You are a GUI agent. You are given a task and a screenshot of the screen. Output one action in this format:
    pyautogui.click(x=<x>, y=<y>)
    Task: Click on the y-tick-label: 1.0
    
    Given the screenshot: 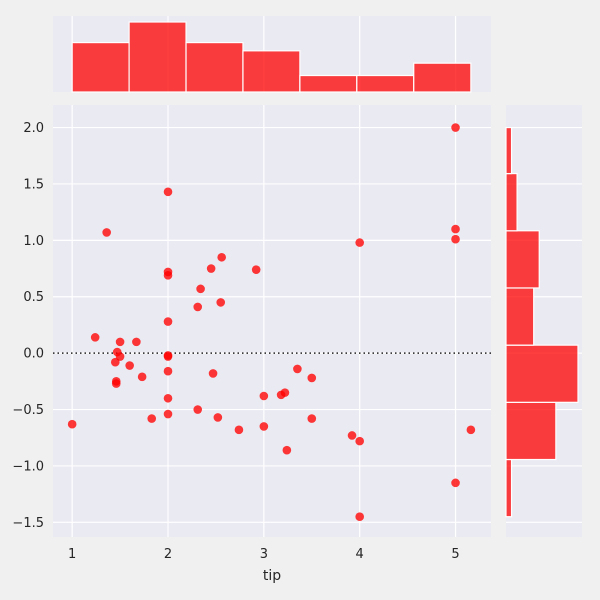 What is the action you would take?
    pyautogui.click(x=33, y=241)
    